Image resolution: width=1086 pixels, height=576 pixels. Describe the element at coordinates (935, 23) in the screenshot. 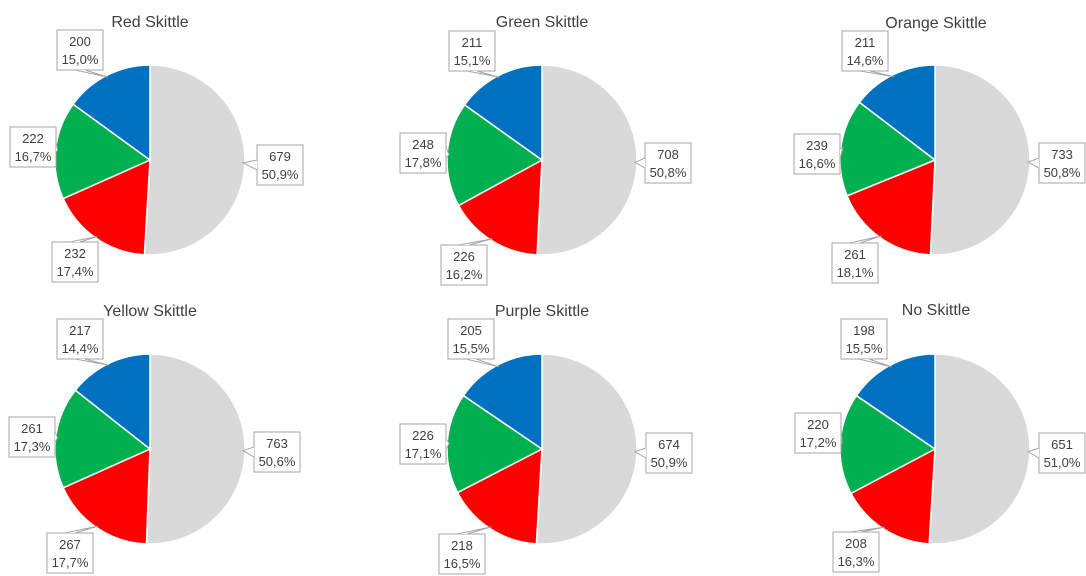

I see `chart-title: Orange Skittle` at that location.